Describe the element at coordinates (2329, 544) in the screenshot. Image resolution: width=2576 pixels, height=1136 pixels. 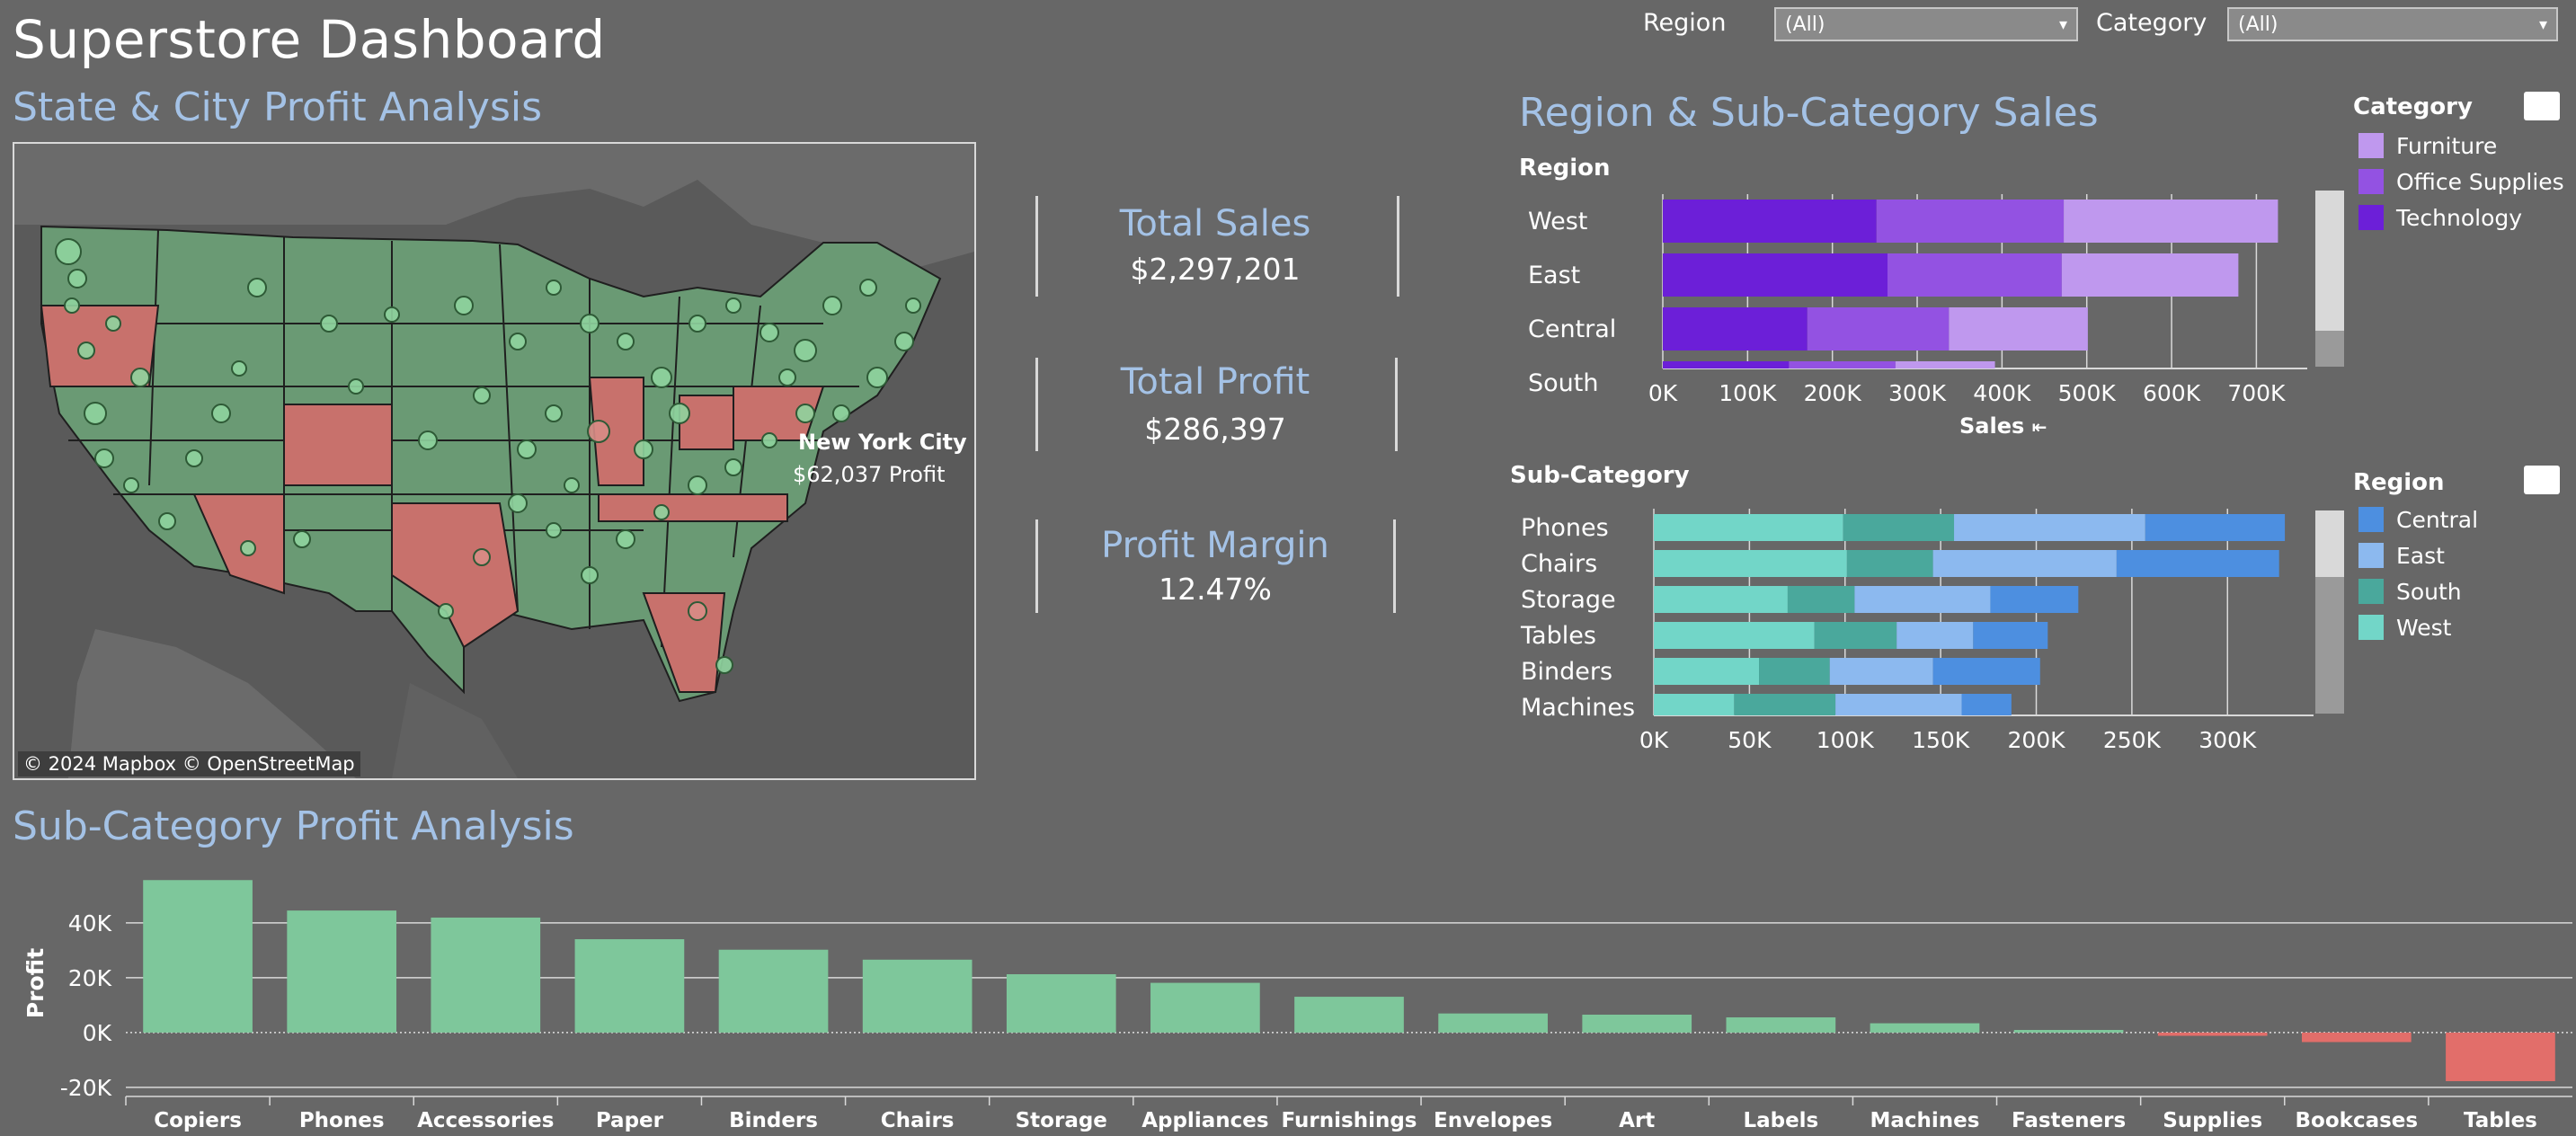
I see `subcat-scrollbar-thumb` at that location.